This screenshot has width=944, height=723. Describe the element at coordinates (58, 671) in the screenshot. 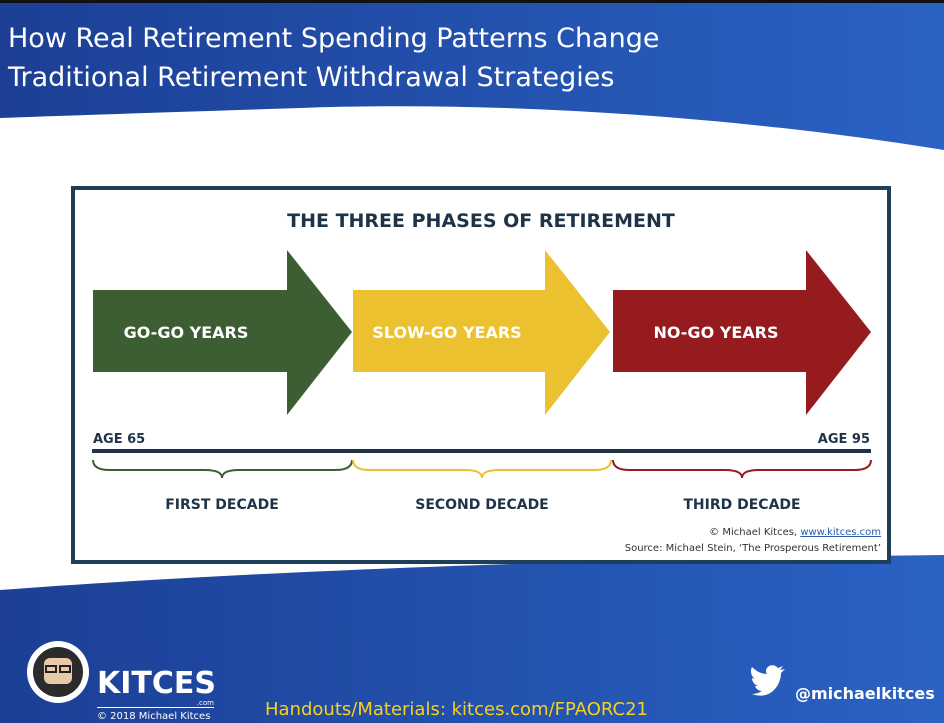

I see `logo-face-skin` at that location.